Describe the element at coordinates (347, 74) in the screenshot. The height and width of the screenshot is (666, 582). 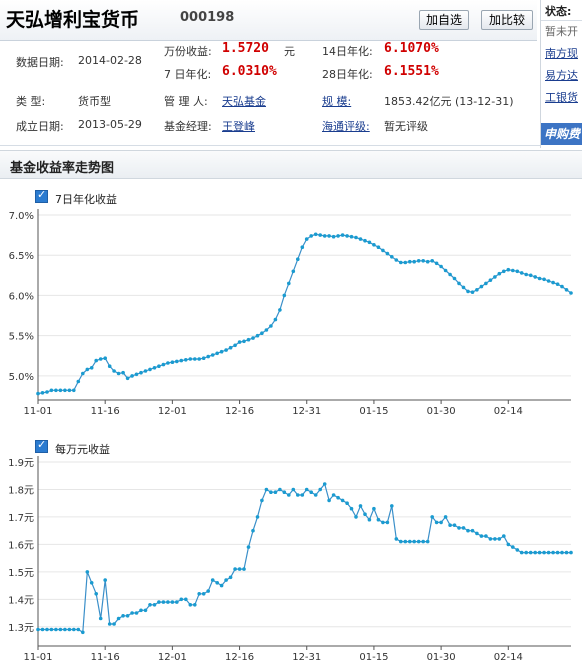
I see `d28-label: 28日年化:` at that location.